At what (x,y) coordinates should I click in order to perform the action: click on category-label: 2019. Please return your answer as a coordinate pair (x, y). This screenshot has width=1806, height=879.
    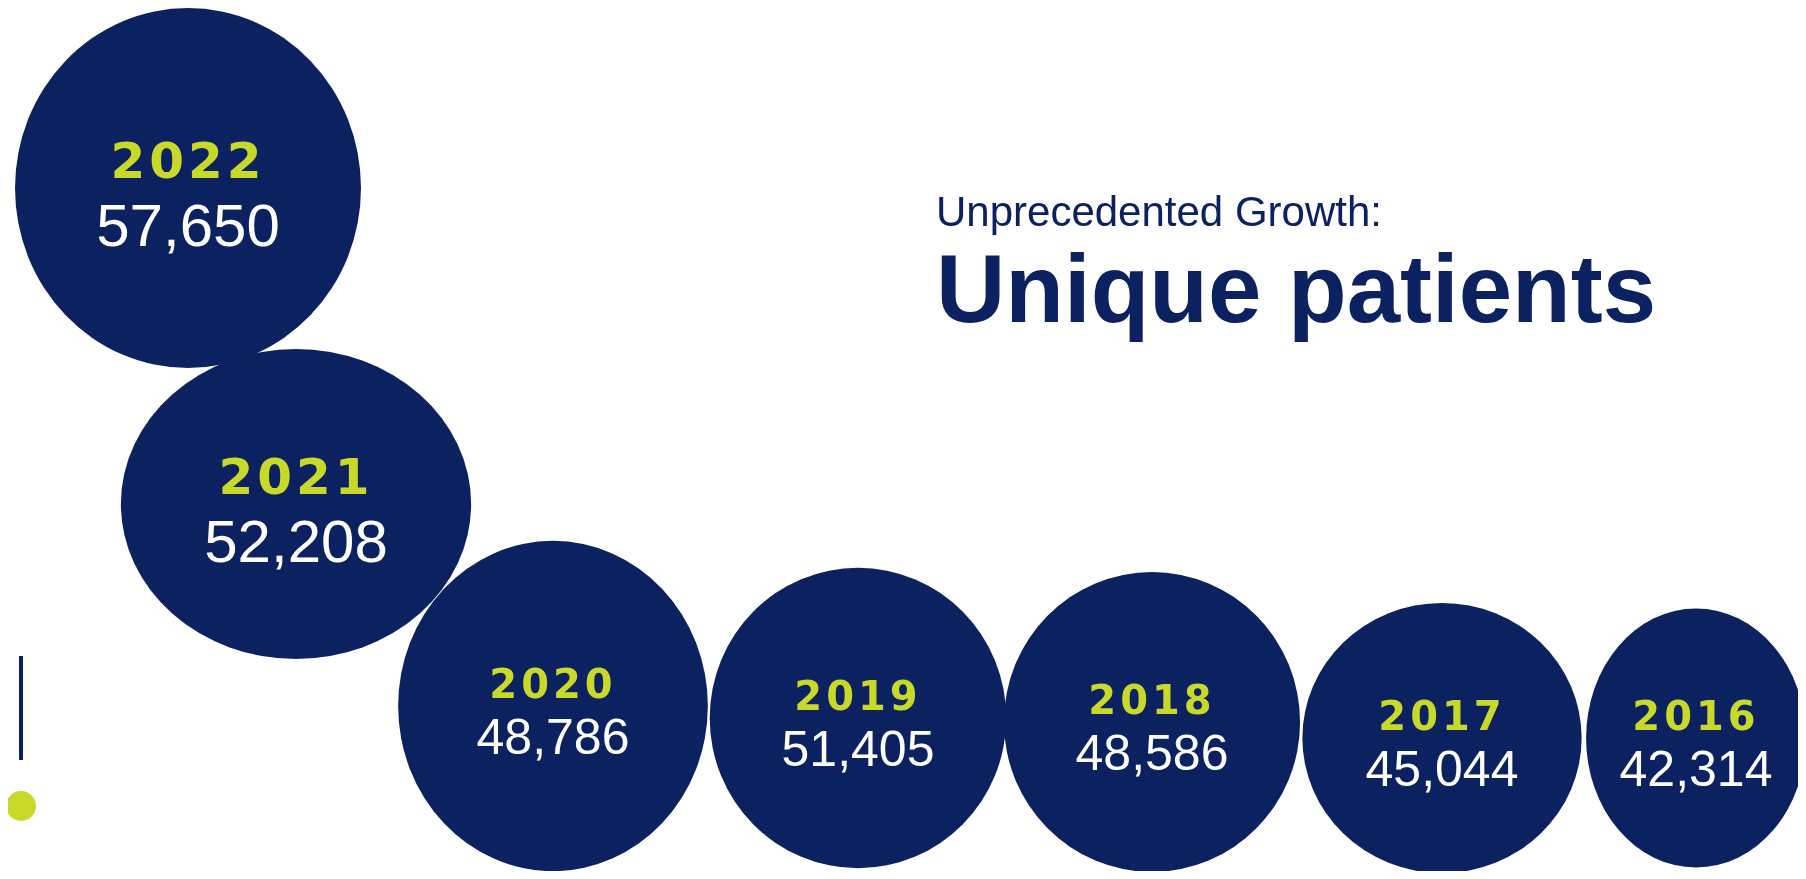
    Looking at the image, I should click on (858, 696).